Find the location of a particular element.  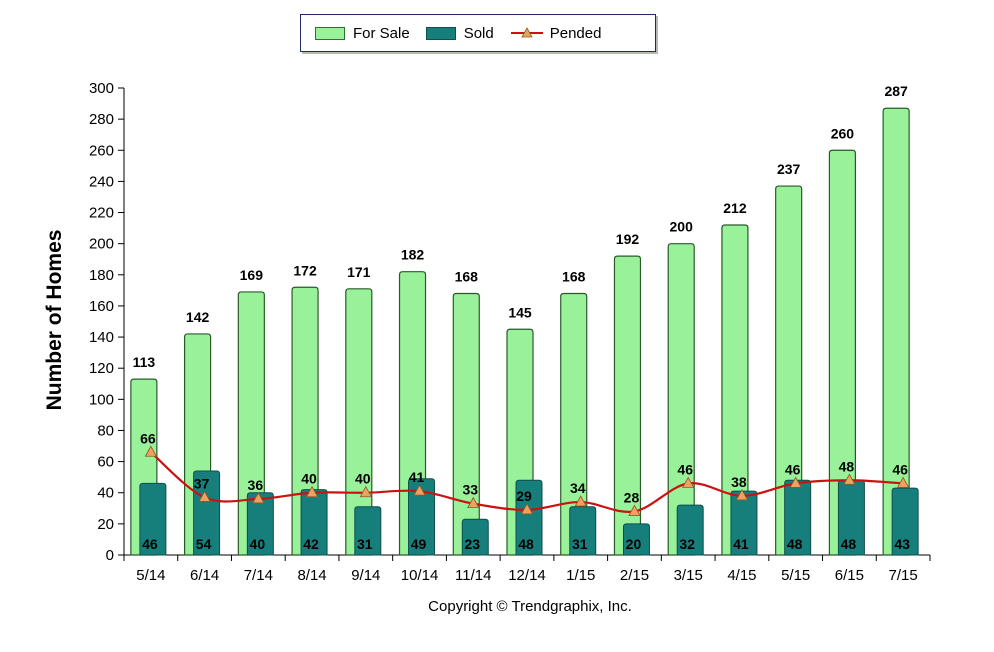

x-tick-label: 12/14 is located at coordinates (527, 575).